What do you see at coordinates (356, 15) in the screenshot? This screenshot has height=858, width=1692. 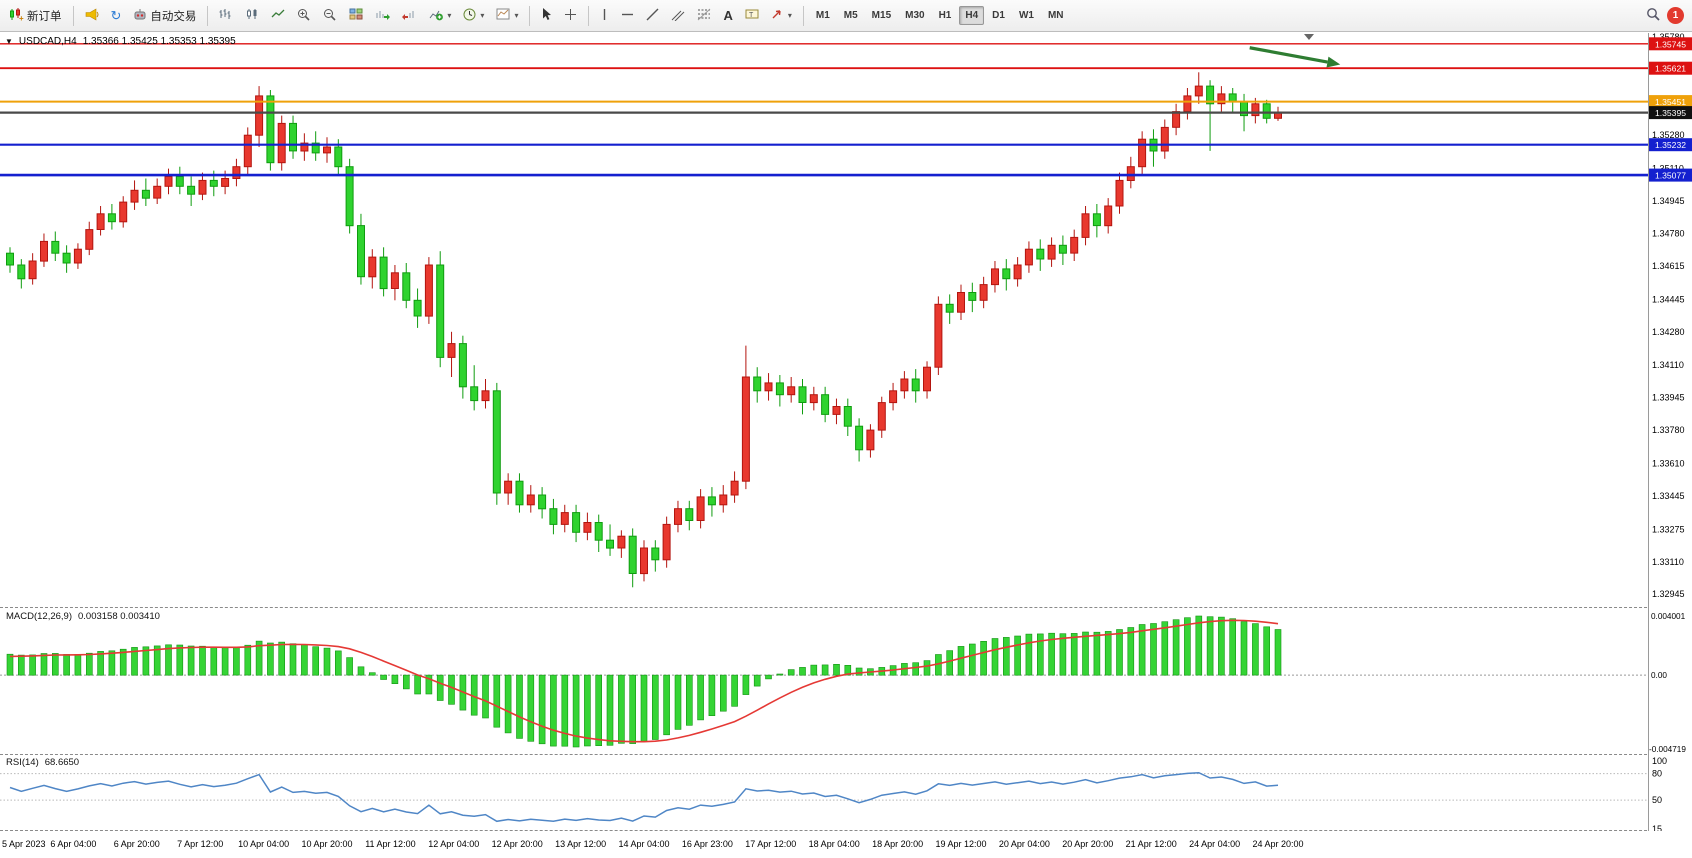 I see `tile-windows-button` at bounding box center [356, 15].